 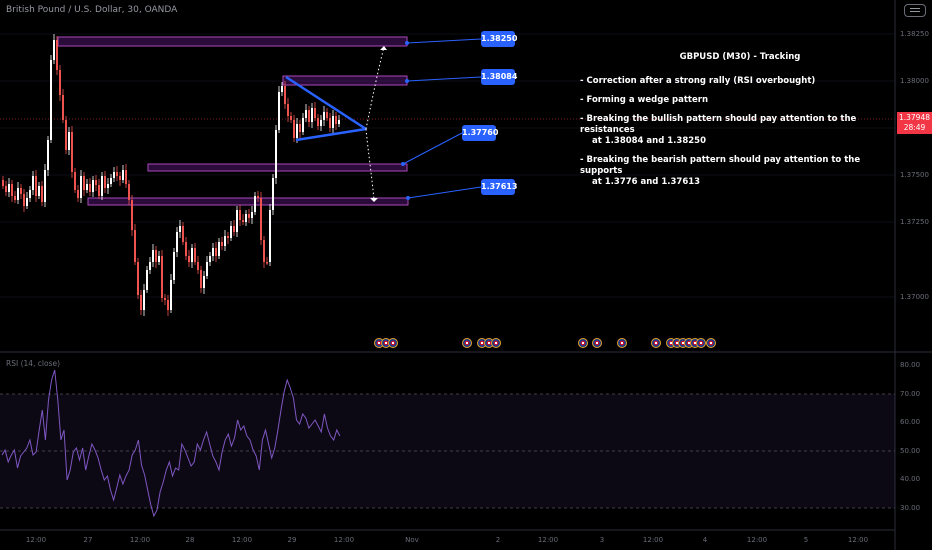 What do you see at coordinates (705, 540) in the screenshot?
I see `time-axis-label: 4` at bounding box center [705, 540].